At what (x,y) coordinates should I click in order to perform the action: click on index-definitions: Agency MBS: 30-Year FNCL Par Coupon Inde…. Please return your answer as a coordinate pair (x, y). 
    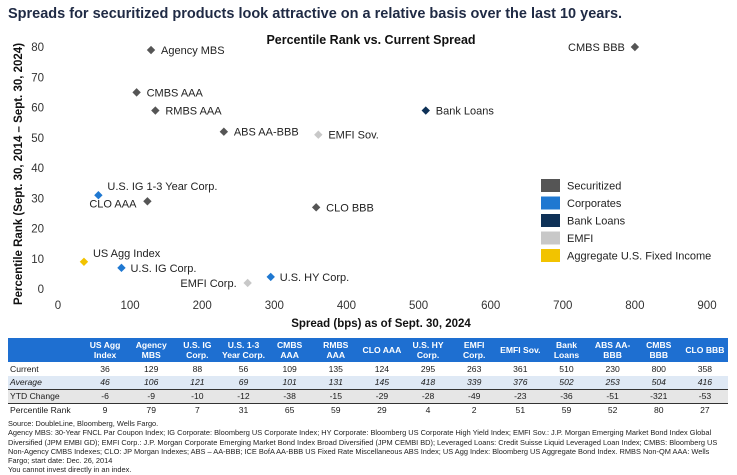
    Looking at the image, I should click on (363, 447).